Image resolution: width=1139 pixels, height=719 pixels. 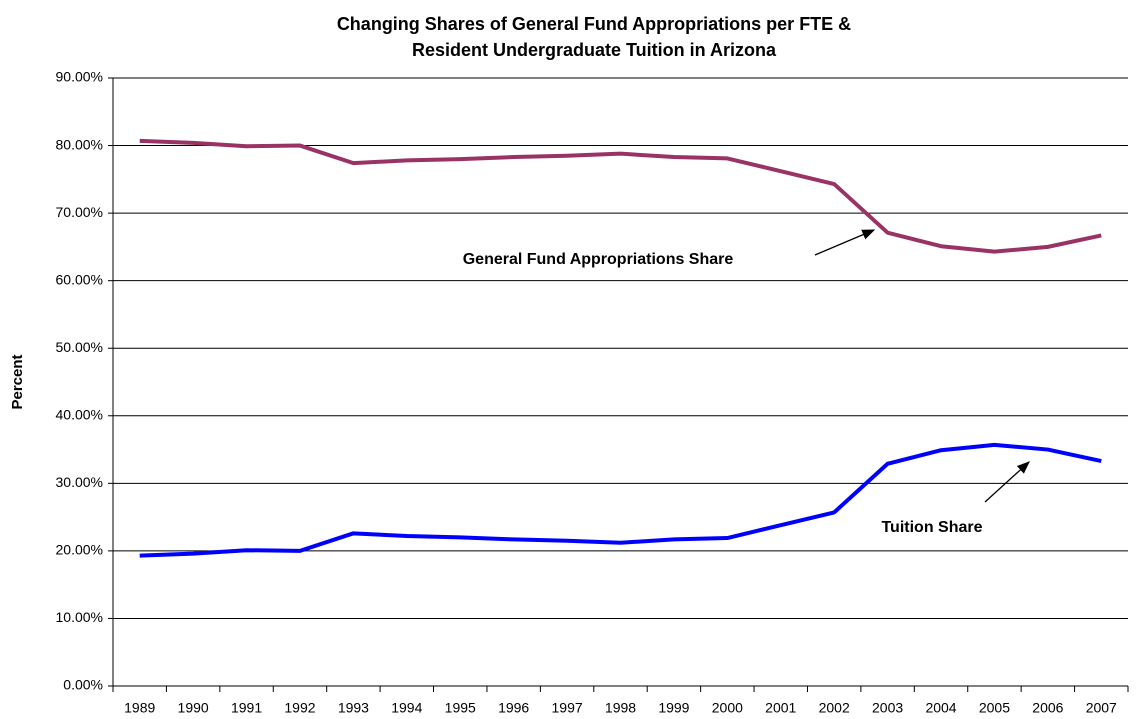 I want to click on x-tick-label: 1998, so click(x=620, y=708).